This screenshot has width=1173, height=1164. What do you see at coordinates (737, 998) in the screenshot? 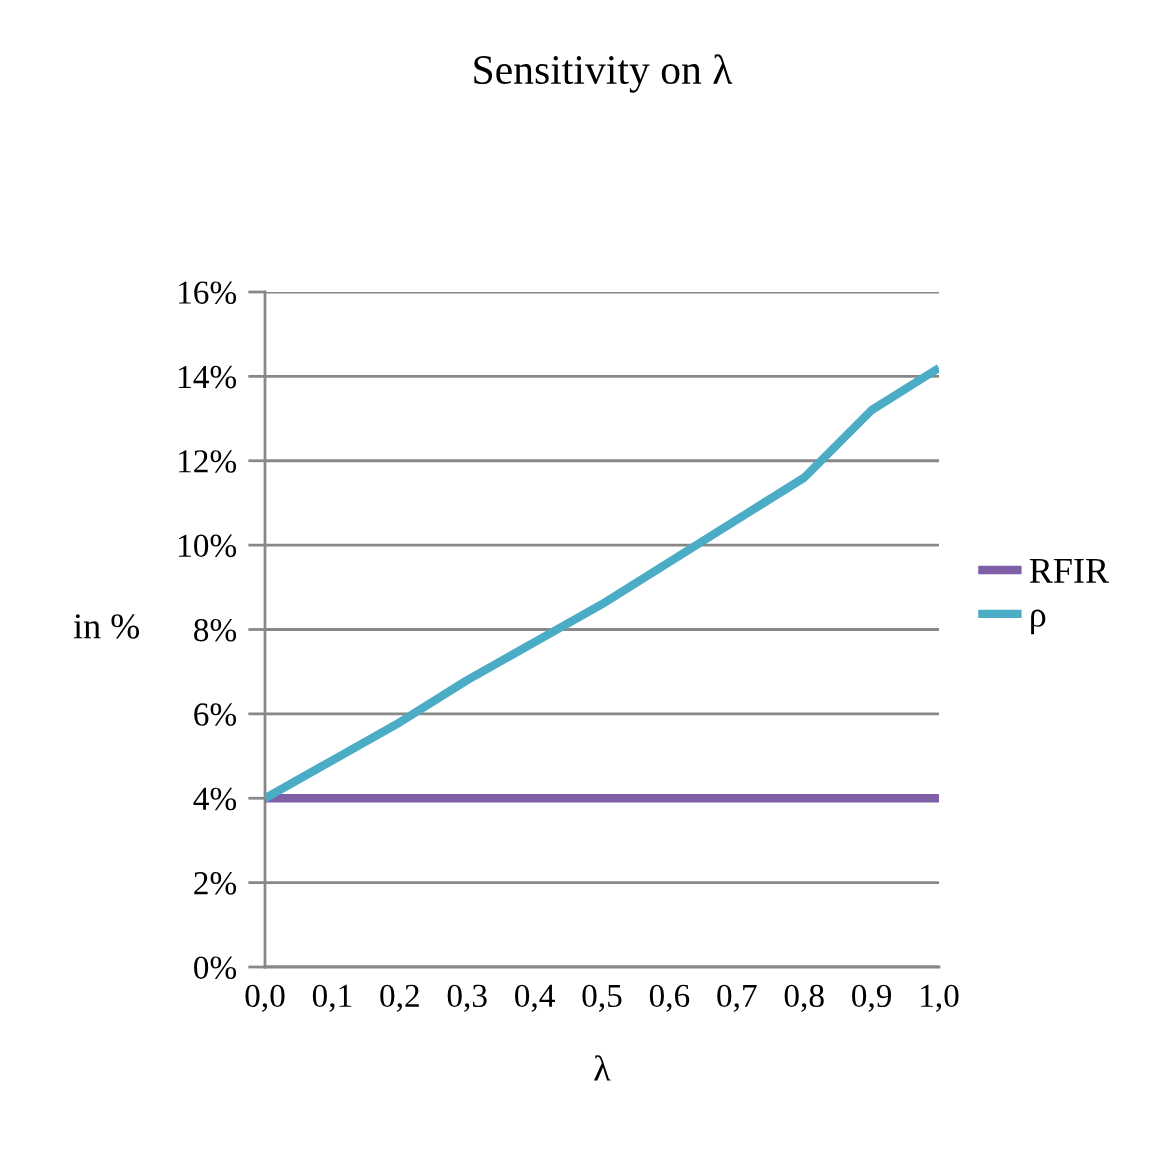
I see `x-tick-label: 0,7` at bounding box center [737, 998].